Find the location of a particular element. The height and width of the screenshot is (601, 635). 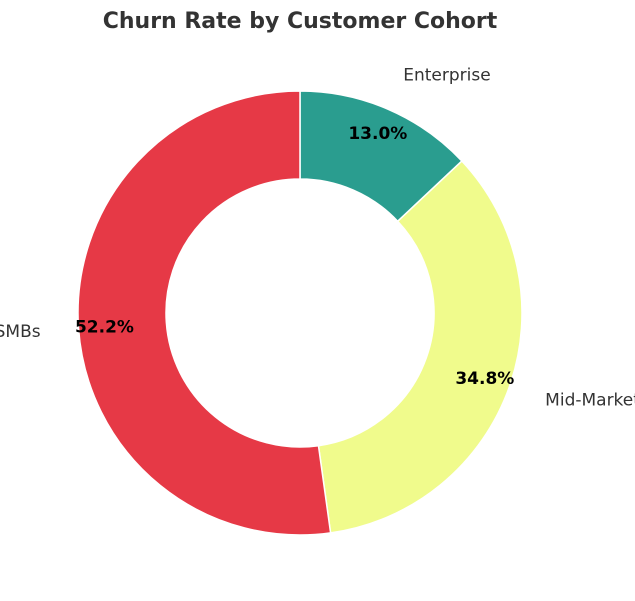

pct-label-mid-market: 34.8% is located at coordinates (484, 379).